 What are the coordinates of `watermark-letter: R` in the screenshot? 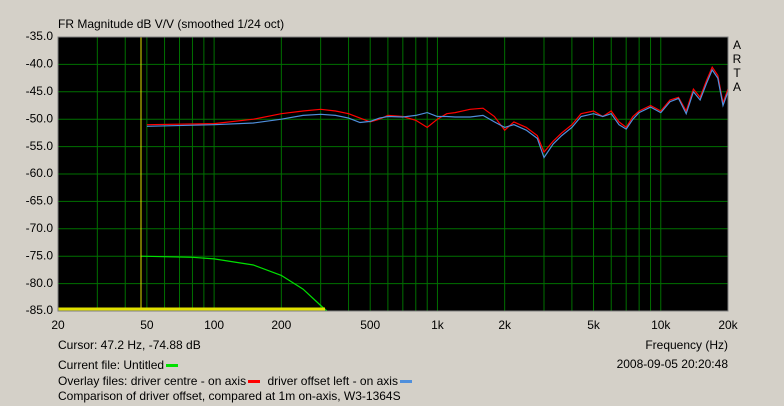 It's located at (737, 59).